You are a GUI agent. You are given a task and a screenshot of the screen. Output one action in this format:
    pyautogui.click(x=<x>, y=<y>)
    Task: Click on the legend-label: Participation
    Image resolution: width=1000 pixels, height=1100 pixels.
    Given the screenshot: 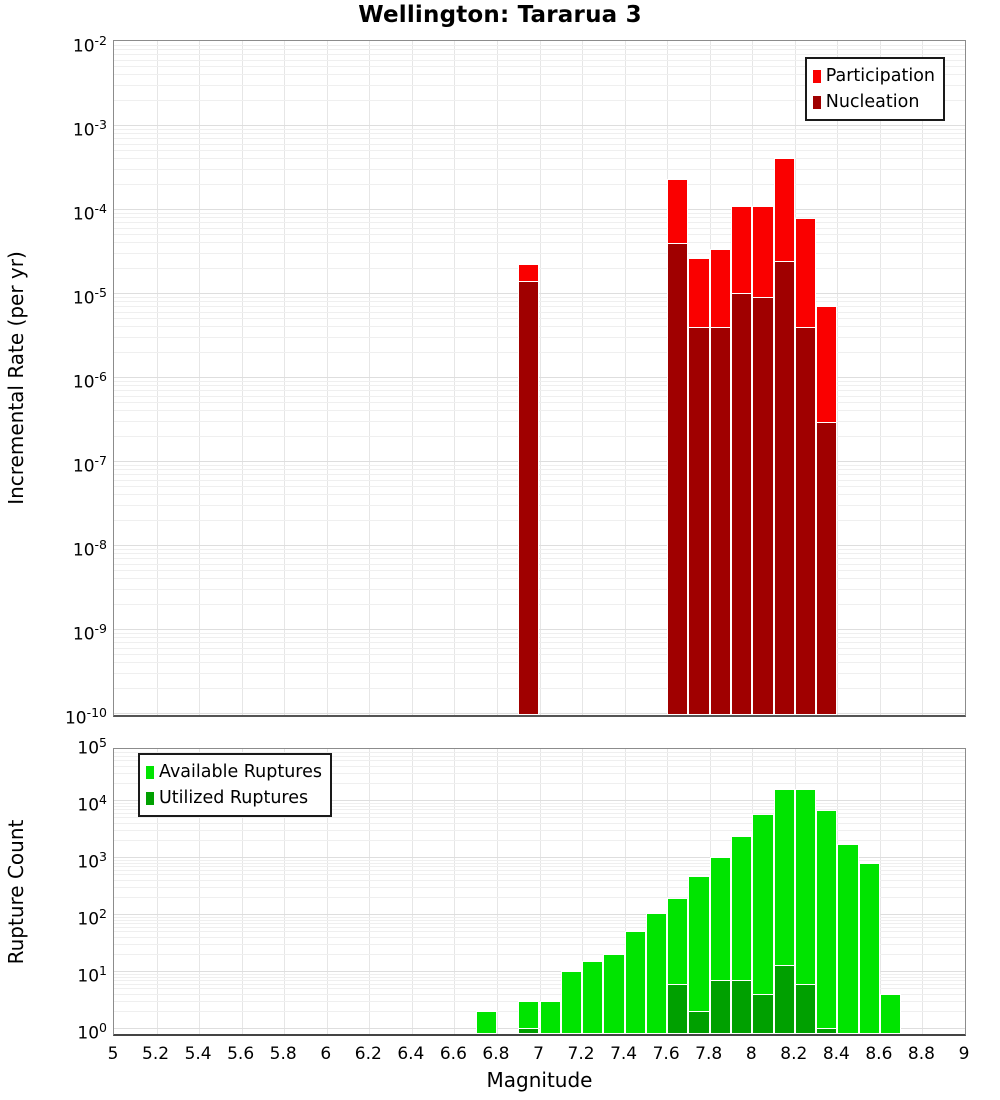 What is the action you would take?
    pyautogui.click(x=880, y=76)
    